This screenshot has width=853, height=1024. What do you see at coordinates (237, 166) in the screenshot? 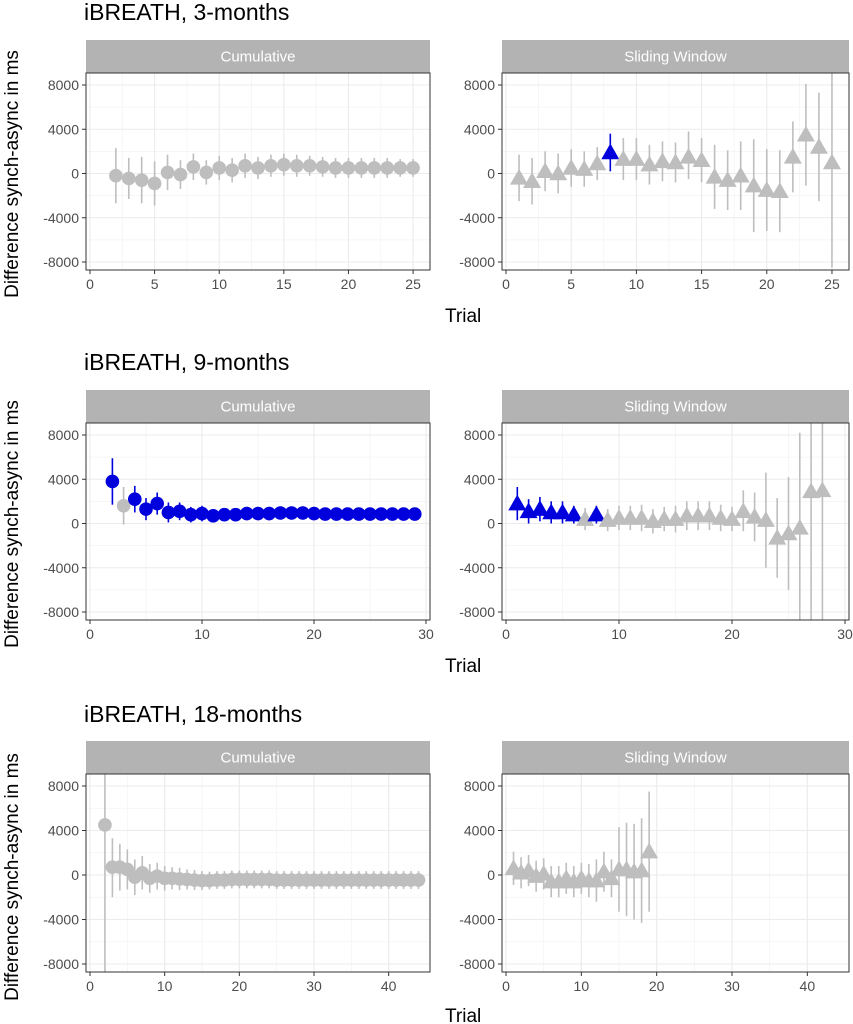
I see `panel-1-cumulative: Cumulative -8000 -4000 0 4000 8000 0 5 10 15 20 25` at bounding box center [237, 166].